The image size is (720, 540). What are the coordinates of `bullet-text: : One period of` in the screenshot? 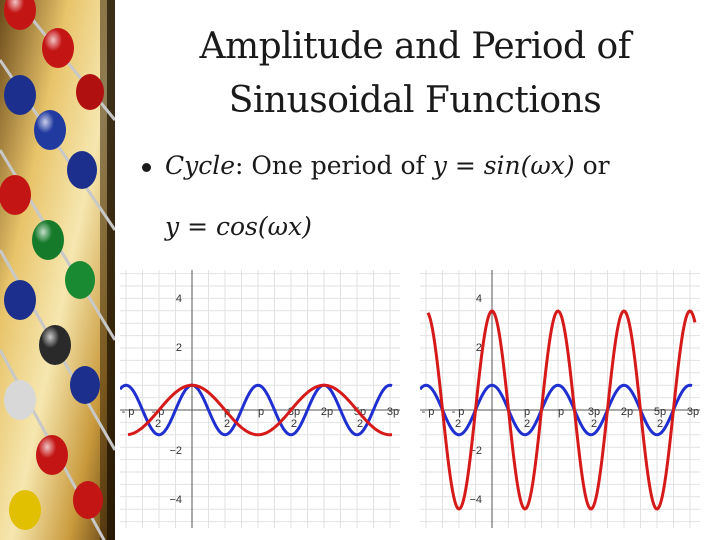 It's located at (334, 165).